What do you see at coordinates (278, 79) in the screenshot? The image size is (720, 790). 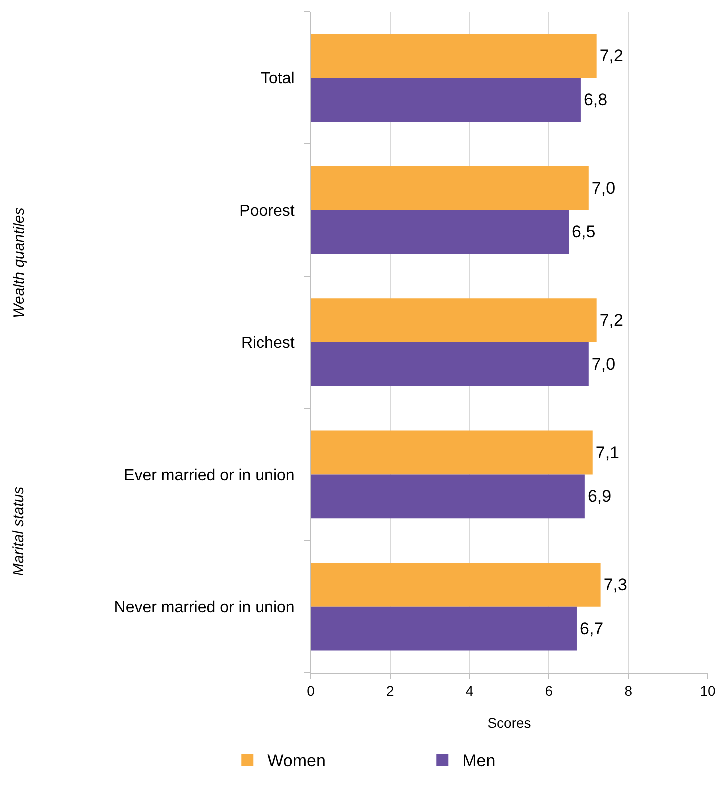 I see `y-tick-label: Total` at bounding box center [278, 79].